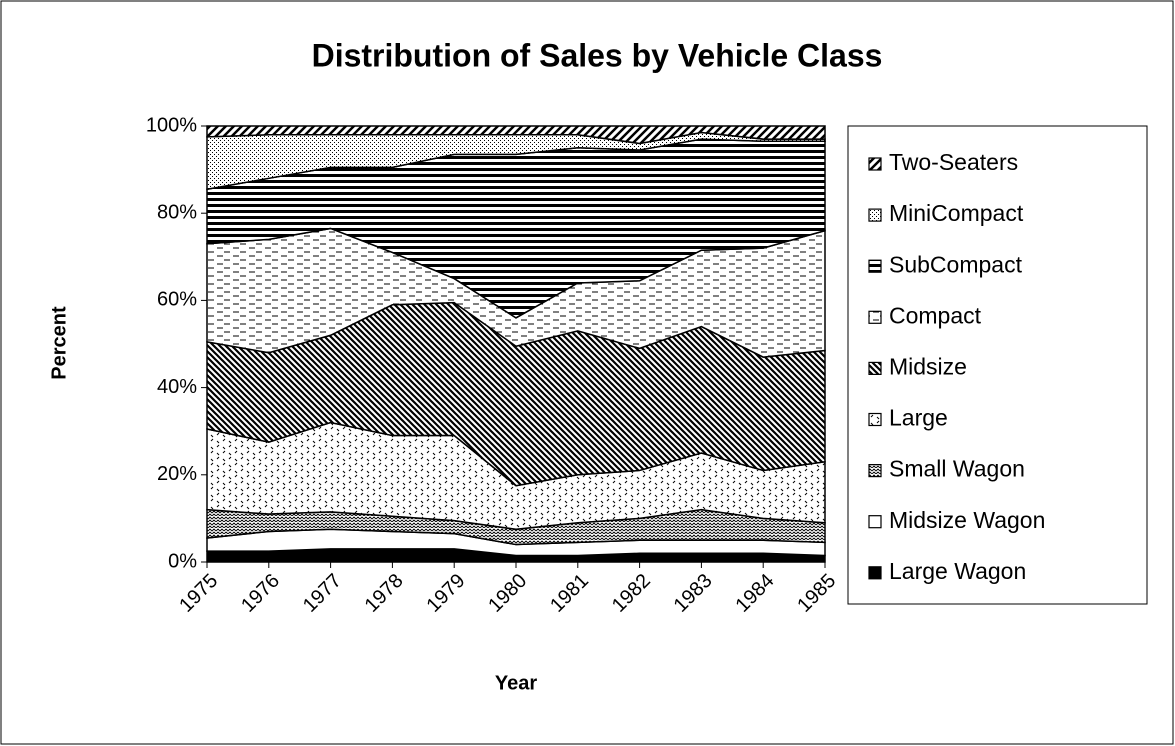 This screenshot has width=1175, height=746. Describe the element at coordinates (516, 683) in the screenshot. I see `x-axis-label: Year` at that location.